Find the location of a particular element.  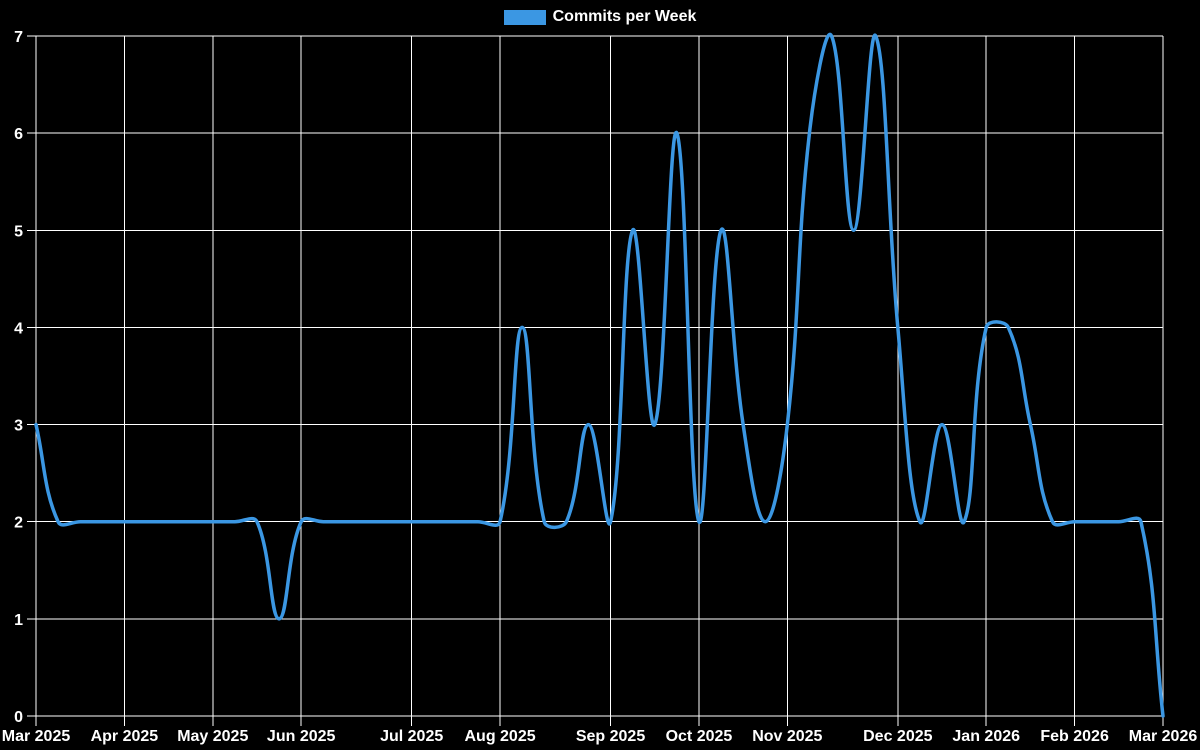

legend-label: Commits per Week is located at coordinates (624, 16).